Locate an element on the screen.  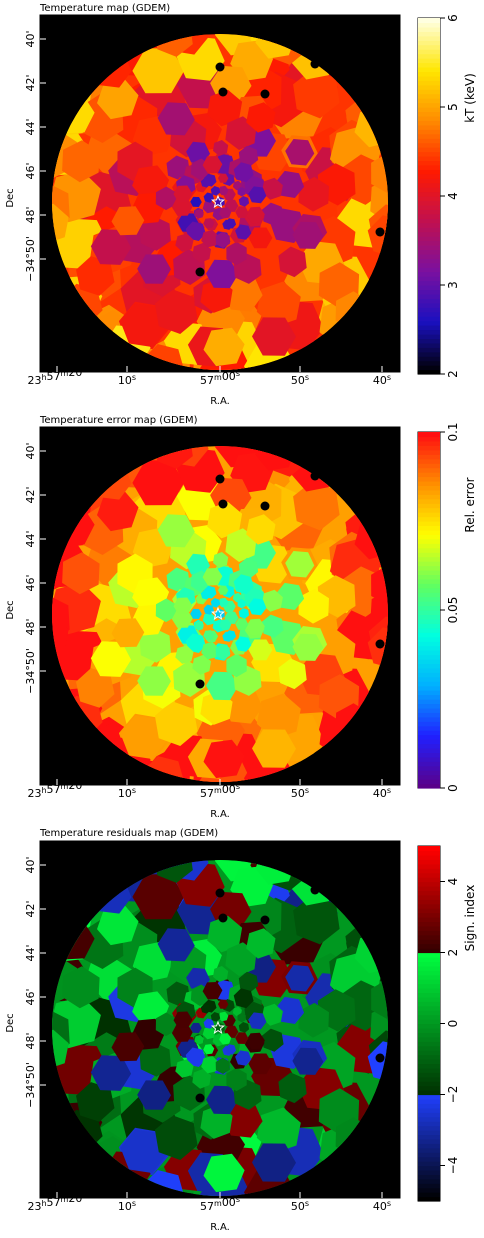
residuals-colorbar: −4 −2 0 2 4 is located at coordinates (439, 1024).